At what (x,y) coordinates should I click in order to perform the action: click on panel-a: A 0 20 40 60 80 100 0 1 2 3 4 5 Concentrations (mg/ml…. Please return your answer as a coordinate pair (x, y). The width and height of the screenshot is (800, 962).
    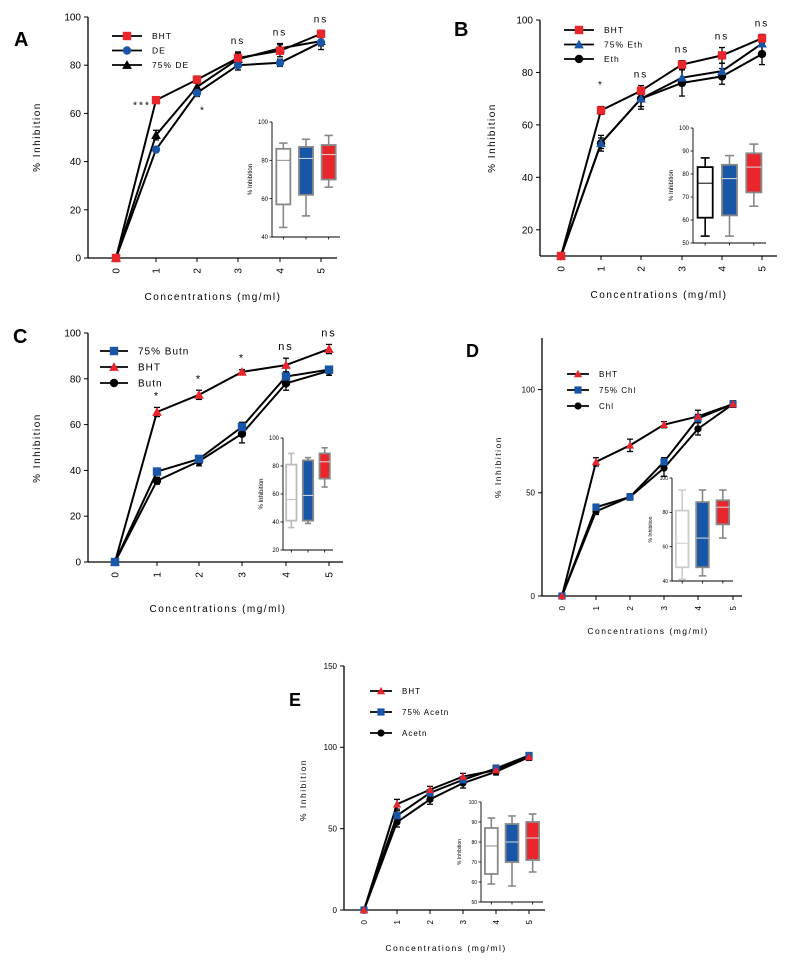
    Looking at the image, I should click on (177, 158).